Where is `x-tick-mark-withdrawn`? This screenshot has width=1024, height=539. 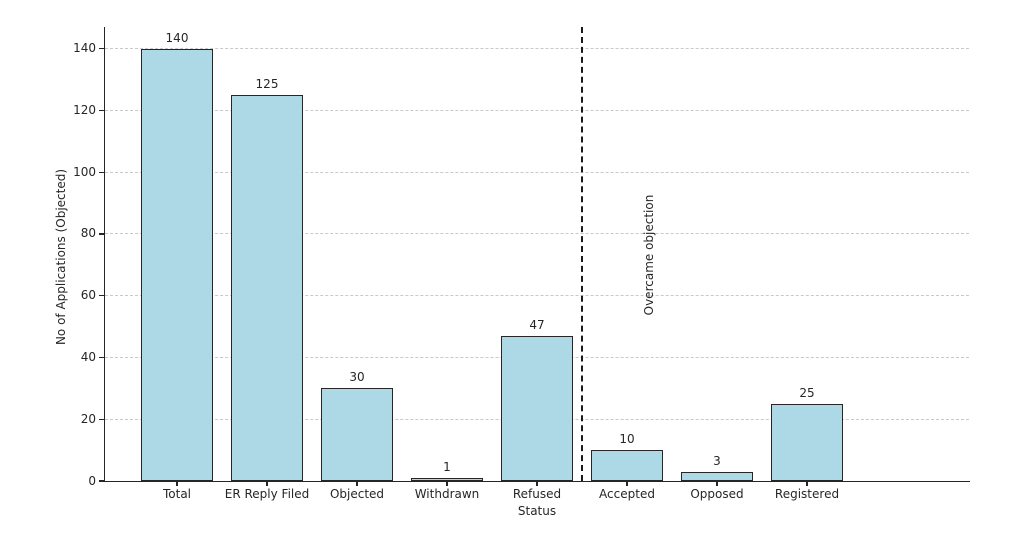
x-tick-mark-withdrawn is located at coordinates (447, 484).